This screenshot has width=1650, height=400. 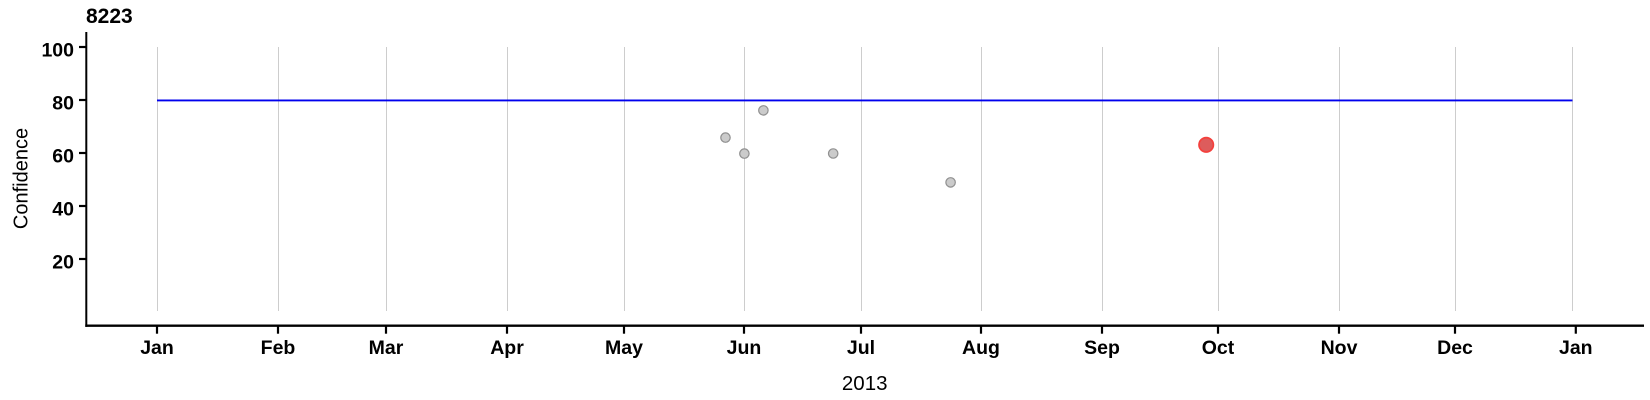 I want to click on svg-text: Oct, so click(x=1218, y=348).